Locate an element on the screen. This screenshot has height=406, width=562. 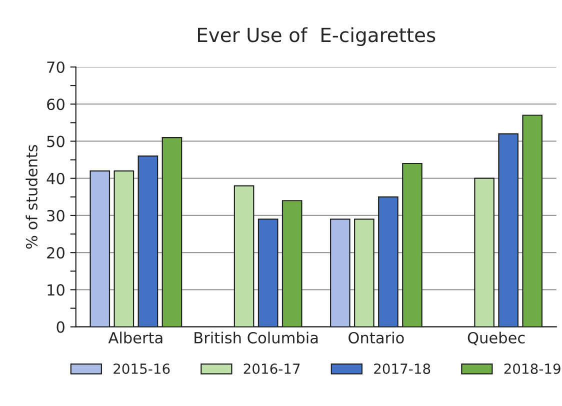
y-tick-label: 10 is located at coordinates (56, 290).